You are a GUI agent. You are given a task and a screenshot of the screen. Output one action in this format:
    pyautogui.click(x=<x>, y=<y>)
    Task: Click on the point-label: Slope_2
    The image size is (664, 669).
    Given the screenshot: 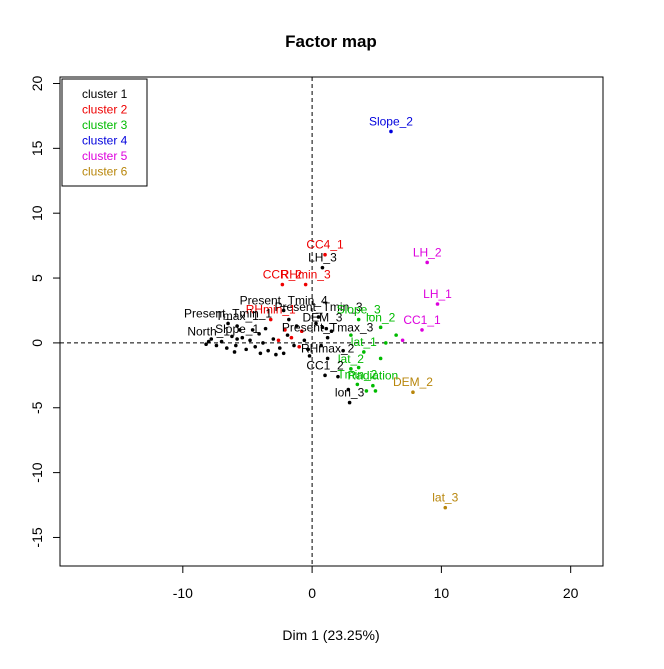 What is the action you would take?
    pyautogui.click(x=391, y=121)
    